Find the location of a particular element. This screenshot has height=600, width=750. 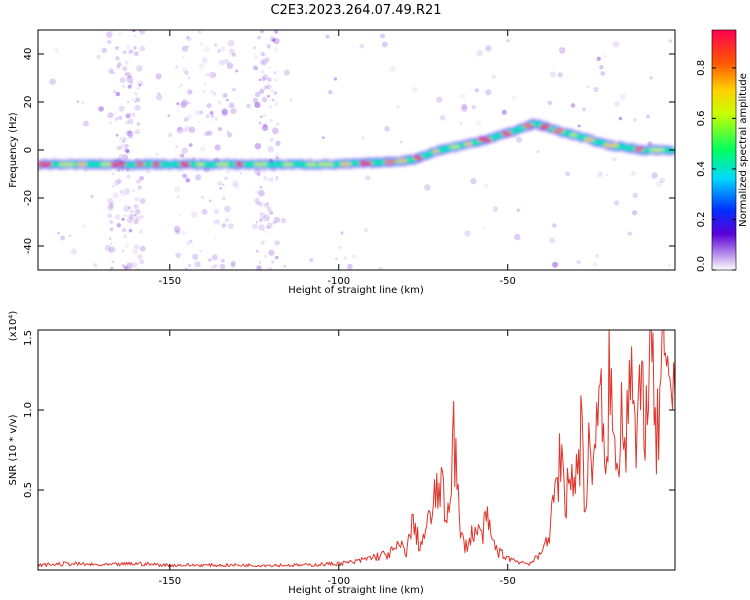

spectrogram-y-tick-label: 0 is located at coordinates (28, 150).